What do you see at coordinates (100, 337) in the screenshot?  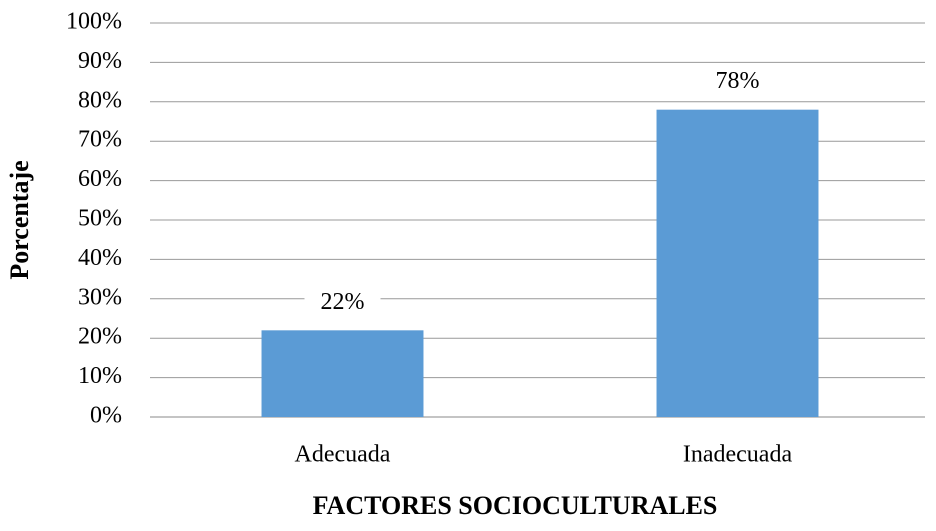 I see `y-tick-label: 20%` at bounding box center [100, 337].